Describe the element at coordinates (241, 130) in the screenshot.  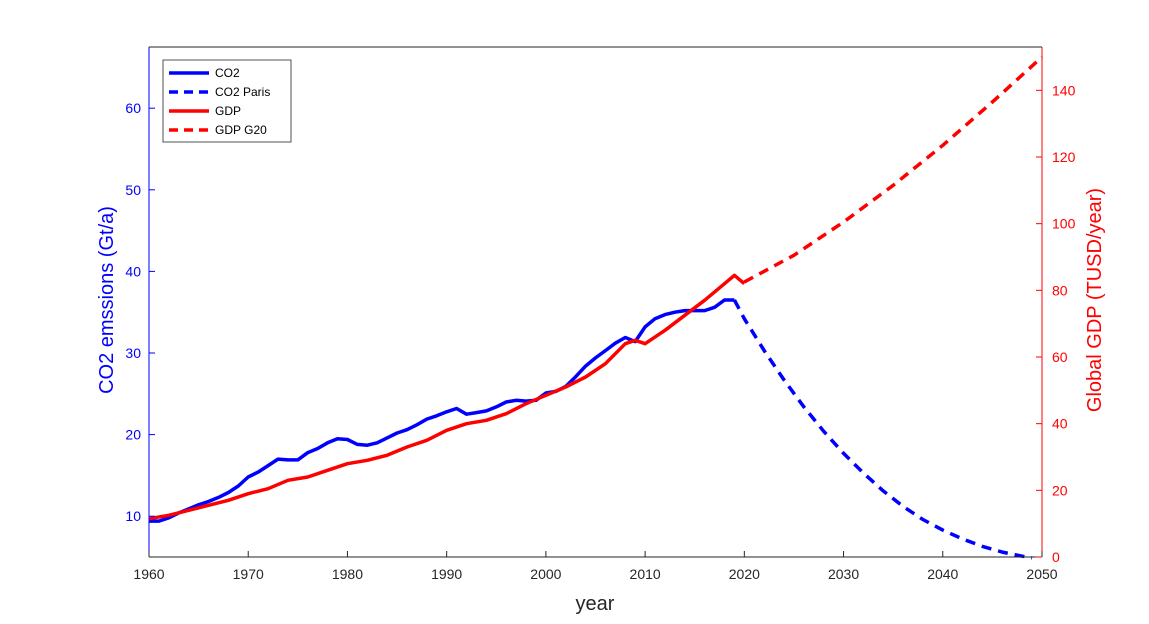
I see `legend-label-gdp-g20: GDP G20` at that location.